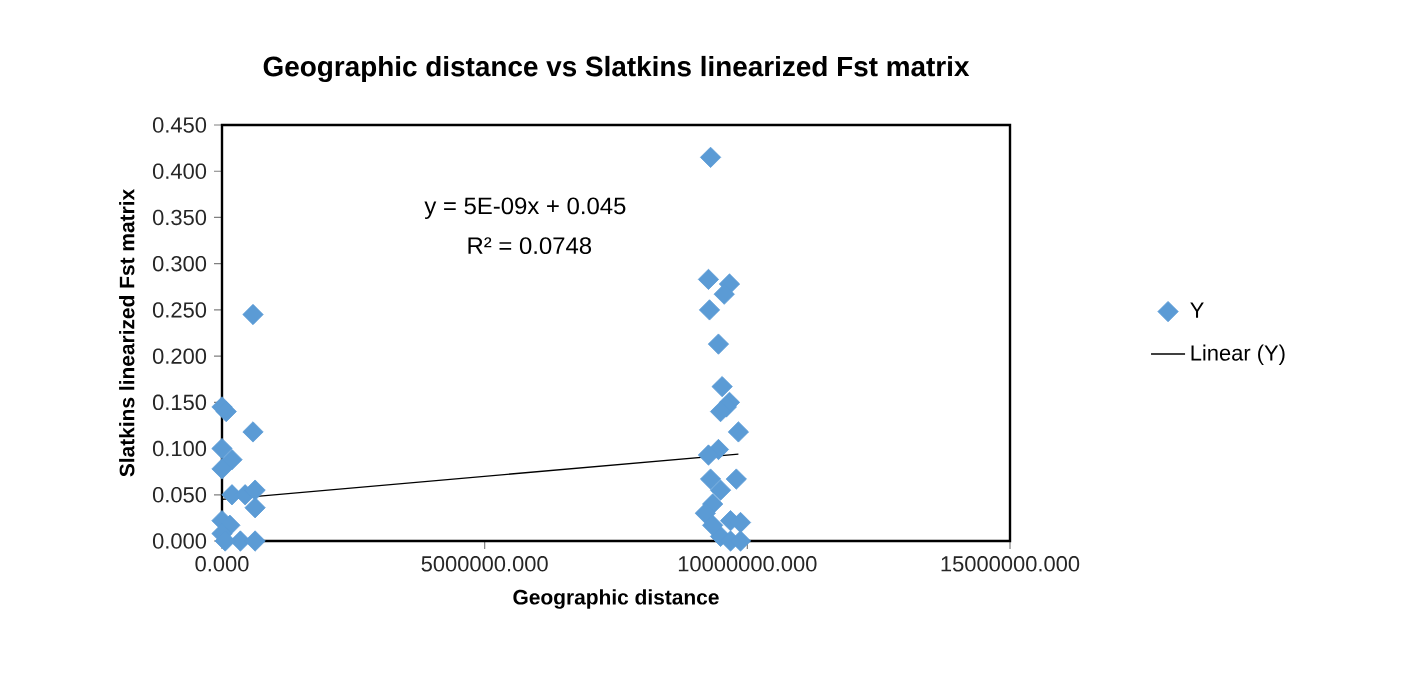 The height and width of the screenshot is (698, 1413). Describe the element at coordinates (179, 402) in the screenshot. I see `y-tick-label: 0.150` at that location.